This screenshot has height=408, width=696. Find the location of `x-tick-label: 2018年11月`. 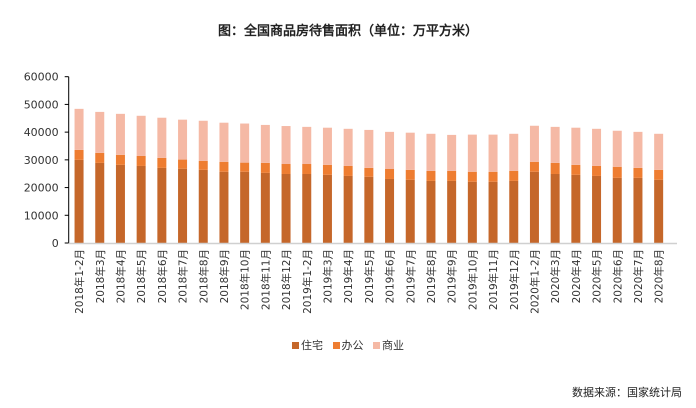

x-tick-label: 2018年11月 is located at coordinates (265, 279).